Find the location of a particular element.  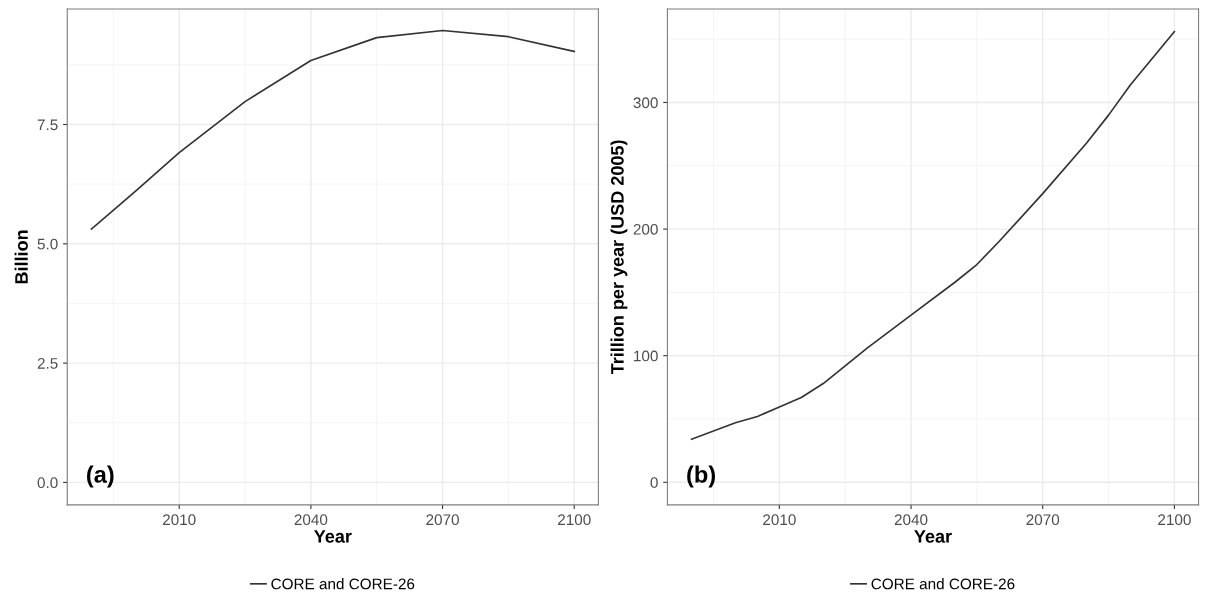

y-tick-label: 0.0 is located at coordinates (47, 483).